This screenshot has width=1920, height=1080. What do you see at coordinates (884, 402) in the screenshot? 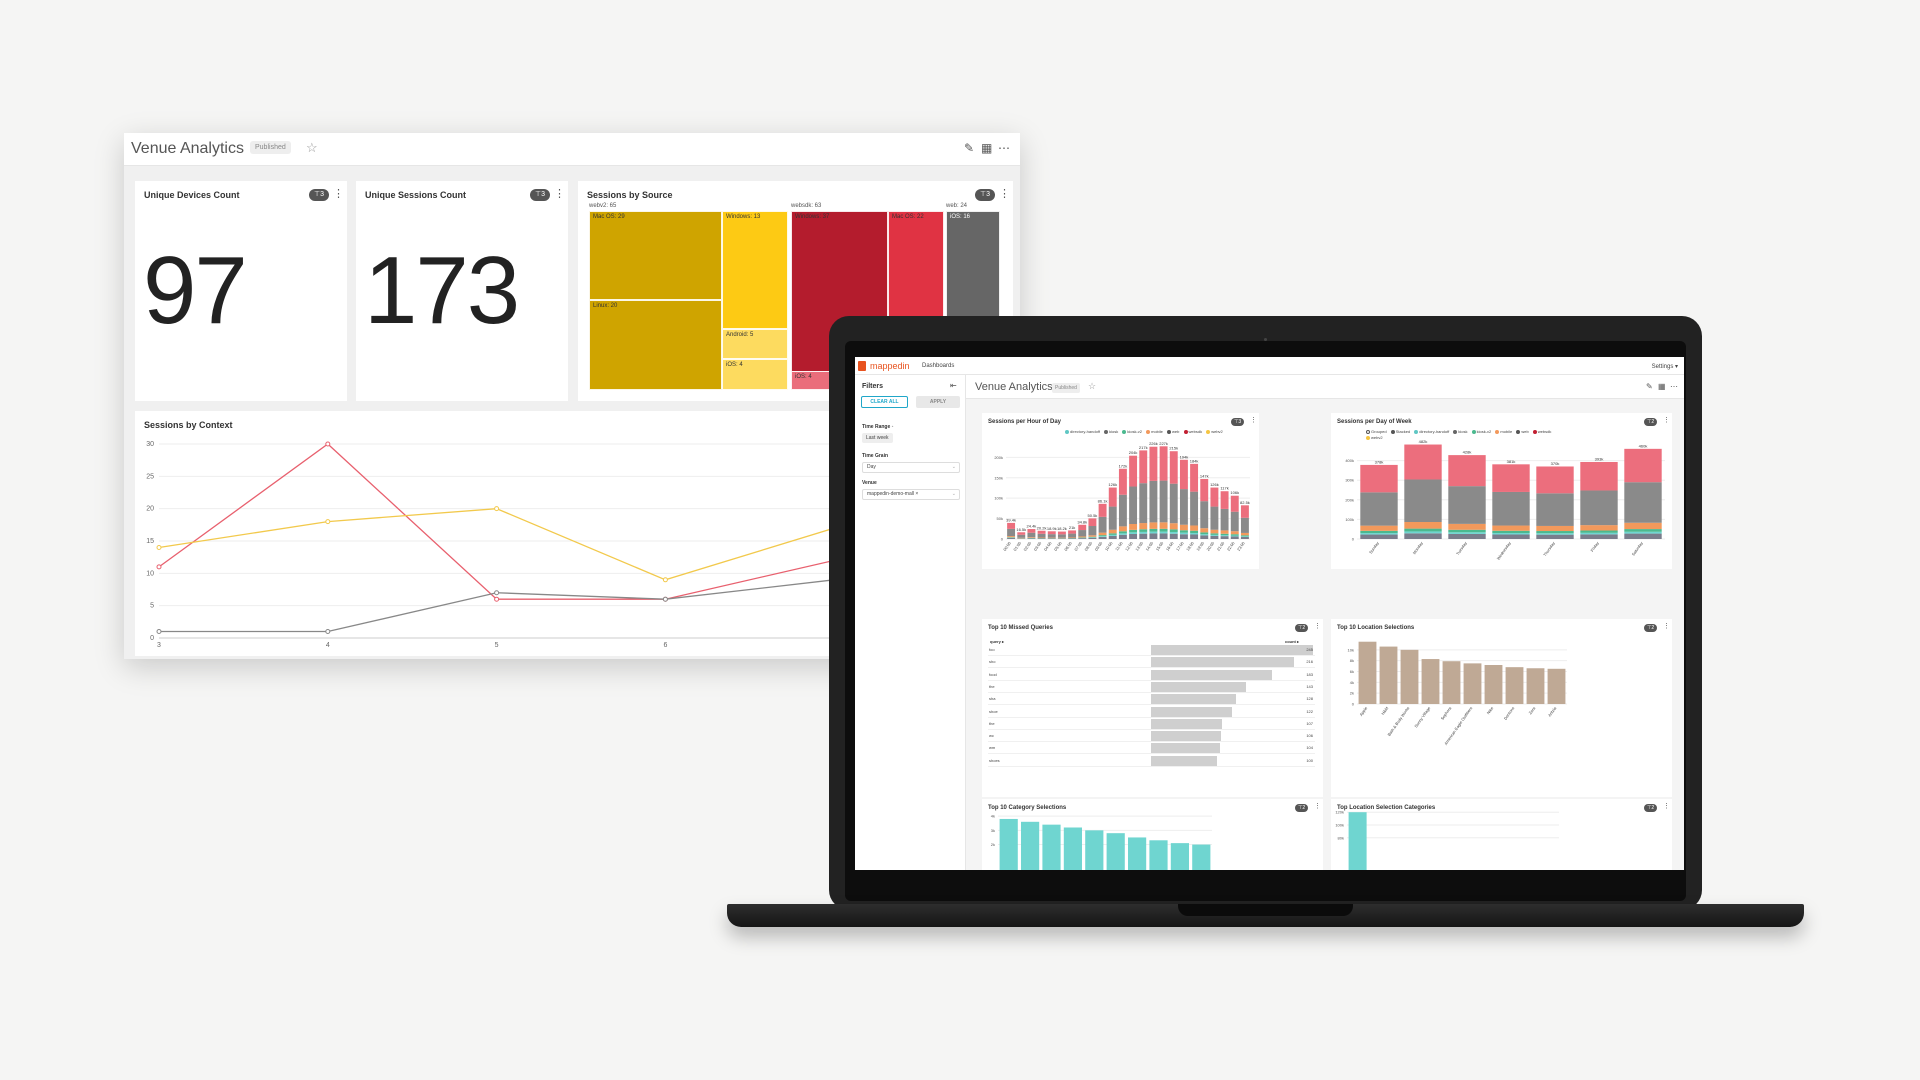
I see `clear-all-button: CLEAR ALL` at bounding box center [884, 402].